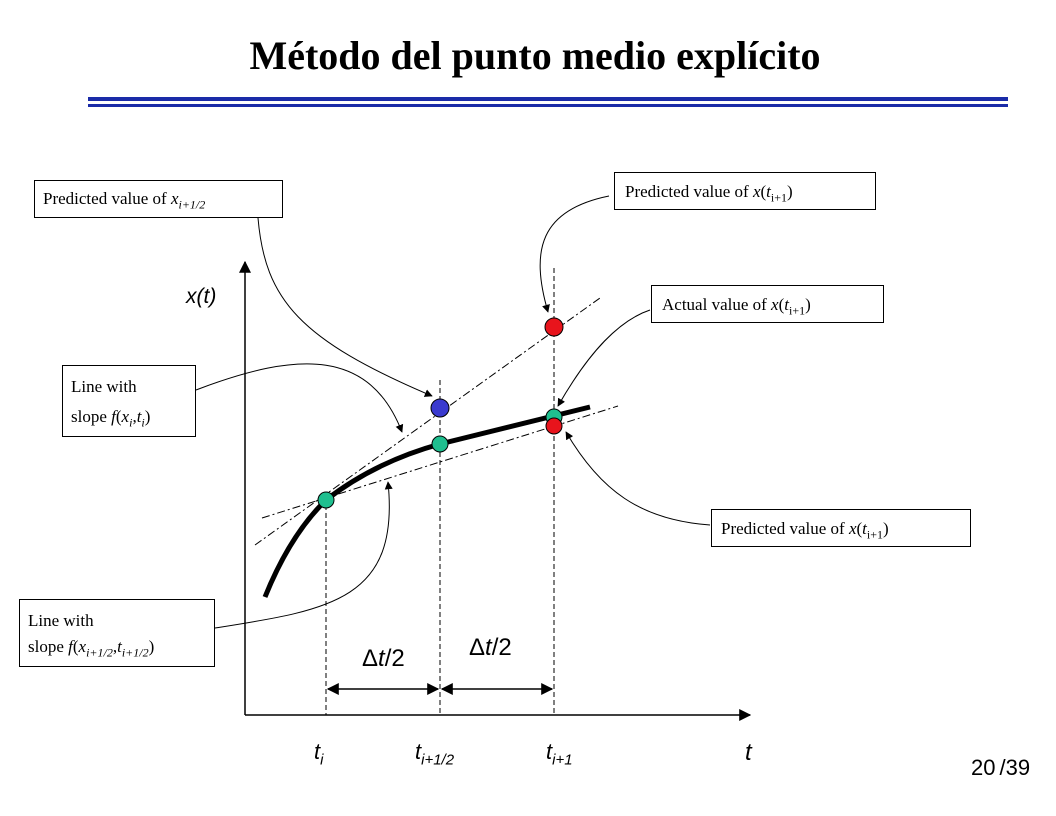 This screenshot has height=816, width=1056. Describe the element at coordinates (548, 105) in the screenshot. I see `title-rule-bottom` at that location.